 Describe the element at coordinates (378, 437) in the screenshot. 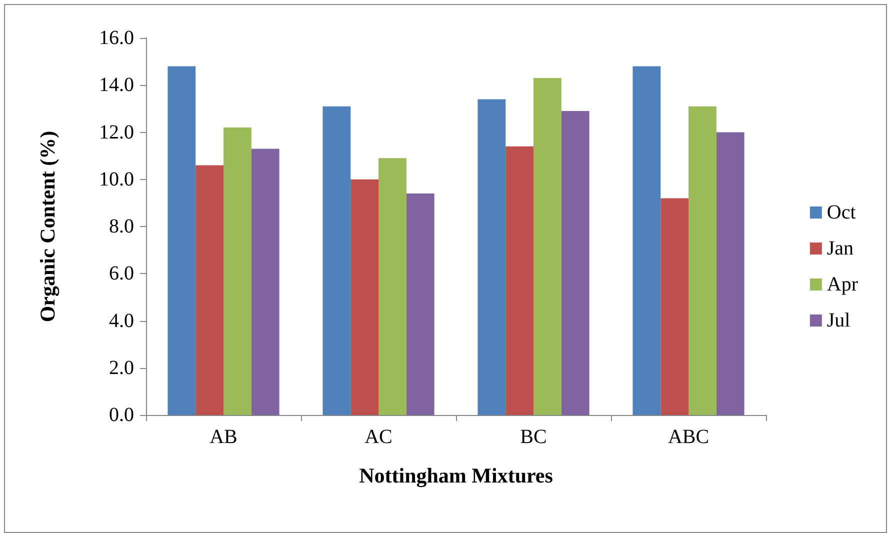

I see `x-tick-label: AC` at that location.